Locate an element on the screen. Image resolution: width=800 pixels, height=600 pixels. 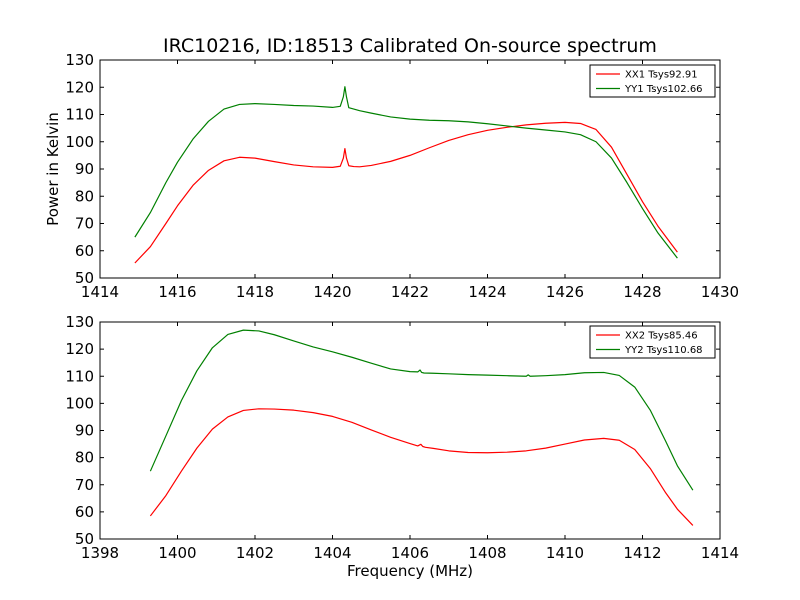
x-tick-label: 1398 is located at coordinates (100, 553).